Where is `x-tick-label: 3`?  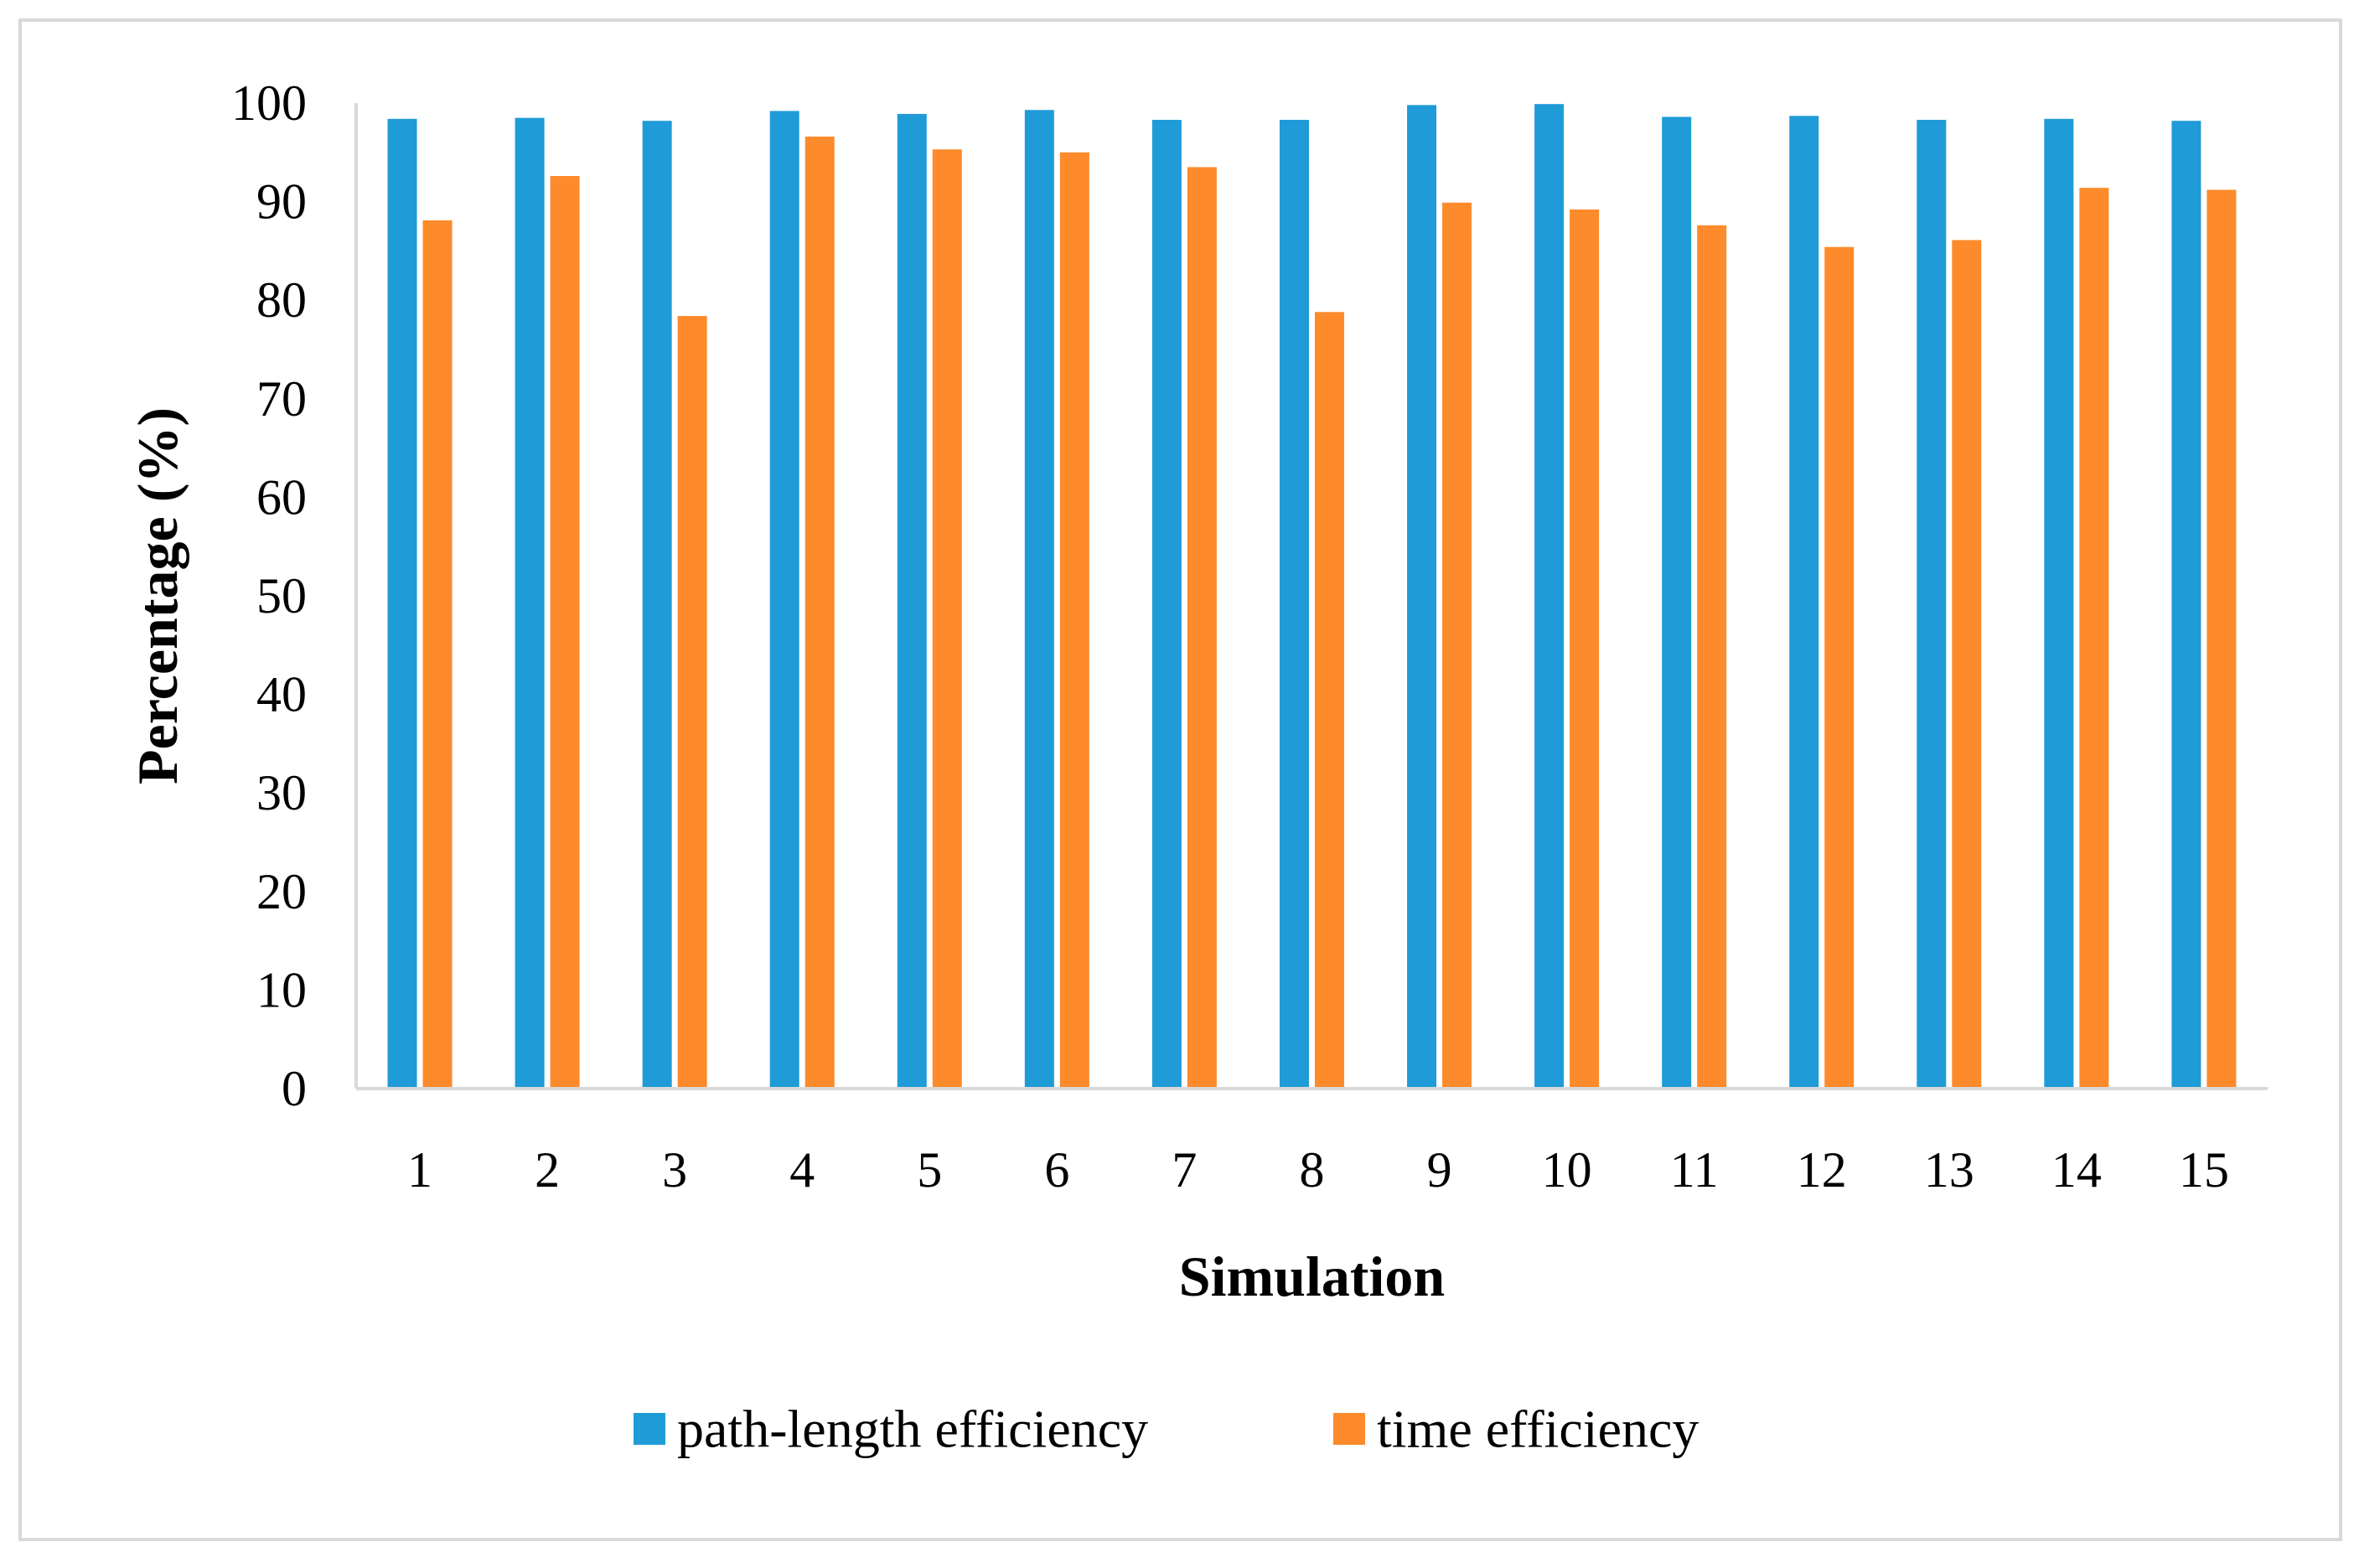 x-tick-label: 3 is located at coordinates (675, 1170).